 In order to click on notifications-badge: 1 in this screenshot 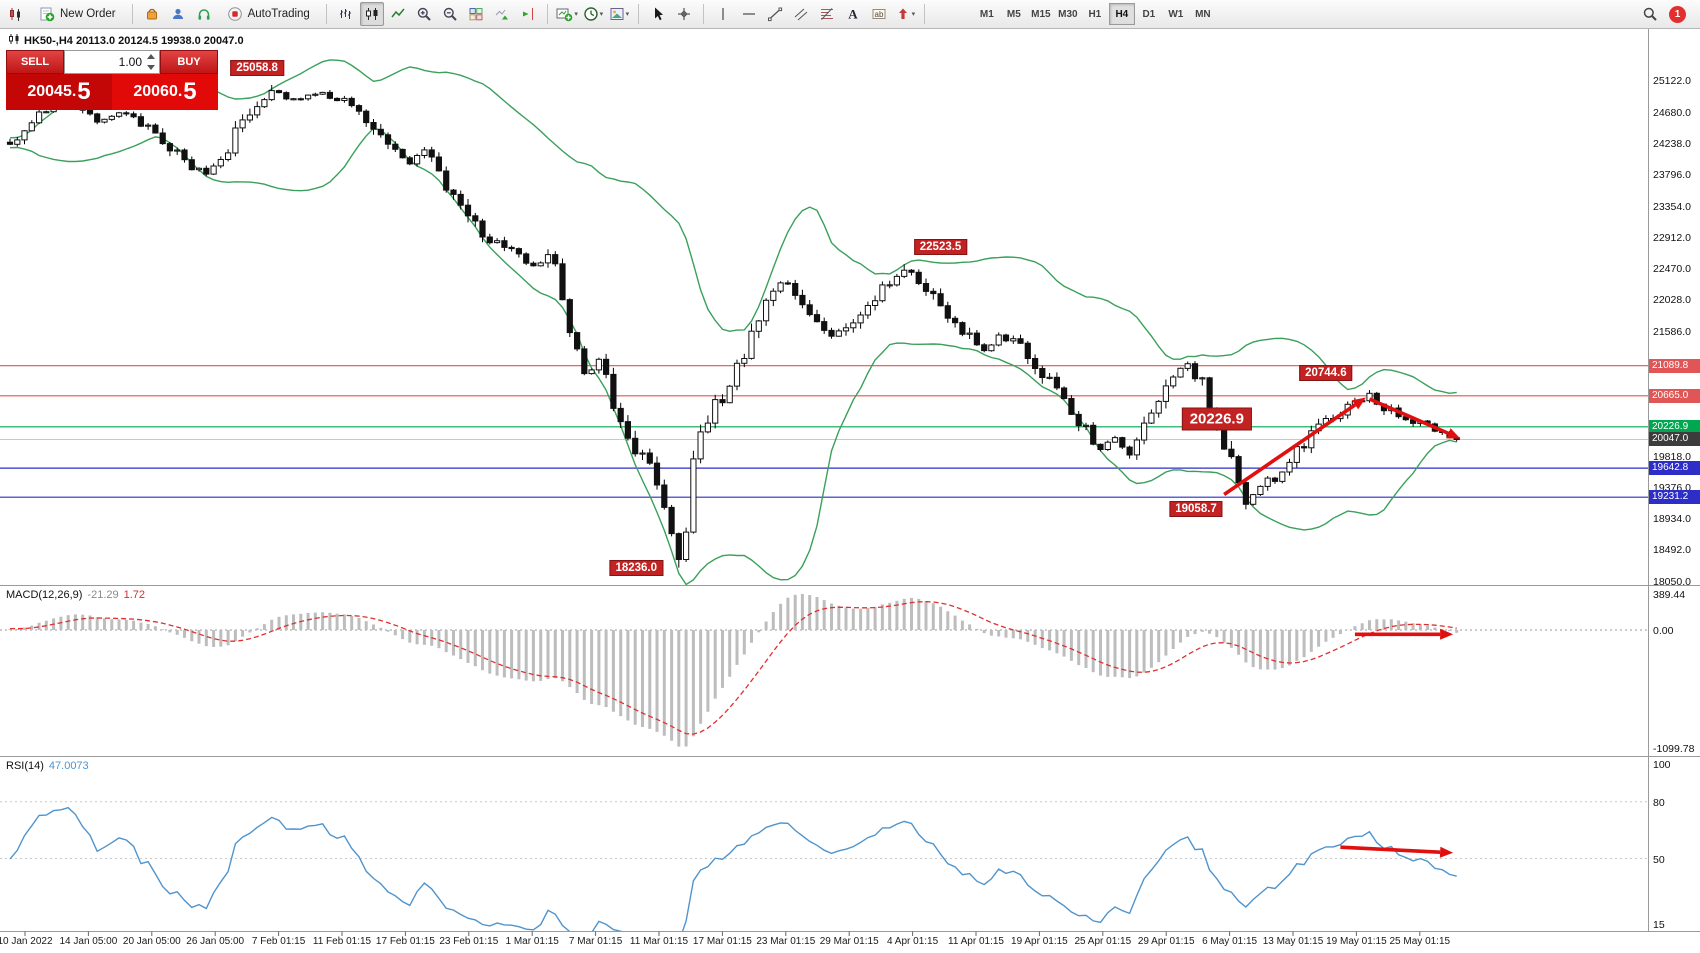, I will do `click(1677, 14)`.